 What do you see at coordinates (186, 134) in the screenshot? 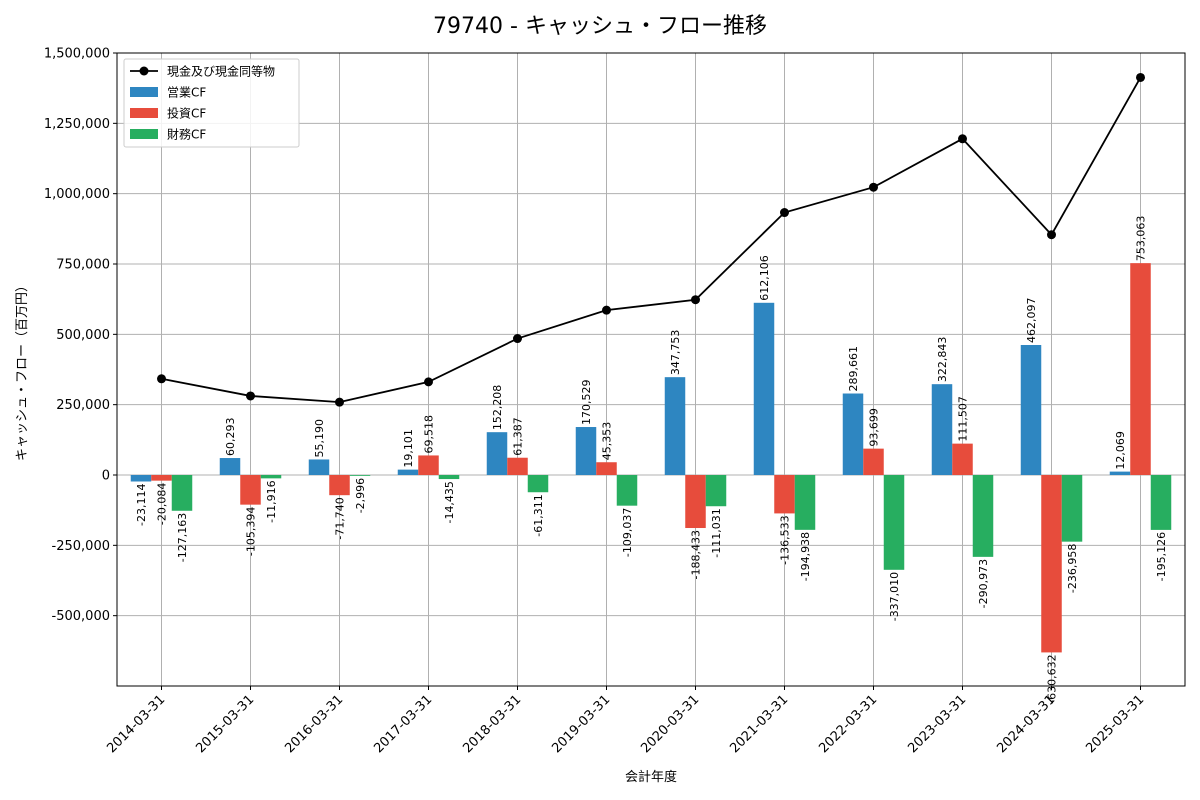
I see `legend-label: 財務CF` at bounding box center [186, 134].